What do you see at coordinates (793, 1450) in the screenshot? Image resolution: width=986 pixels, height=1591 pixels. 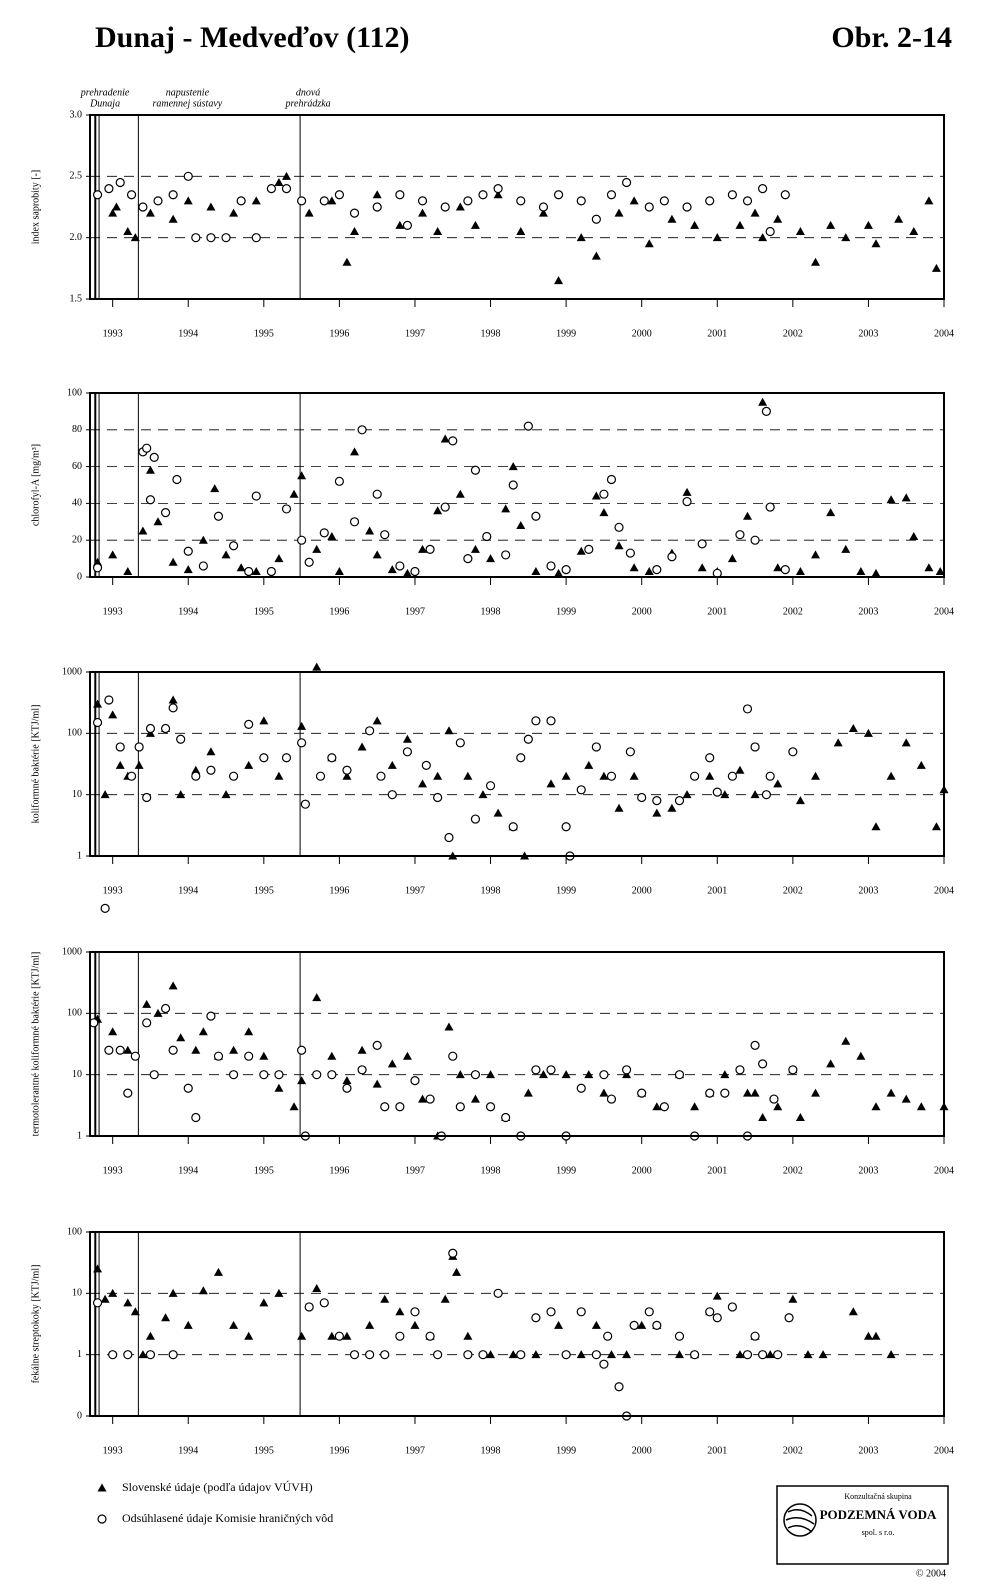 I see `x-tick-label: 2002` at bounding box center [793, 1450].